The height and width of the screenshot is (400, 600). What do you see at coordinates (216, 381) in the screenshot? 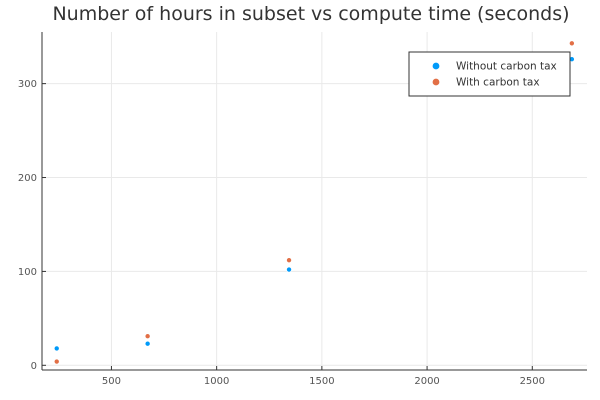
I see `x-tick-label: 1000` at bounding box center [216, 381].